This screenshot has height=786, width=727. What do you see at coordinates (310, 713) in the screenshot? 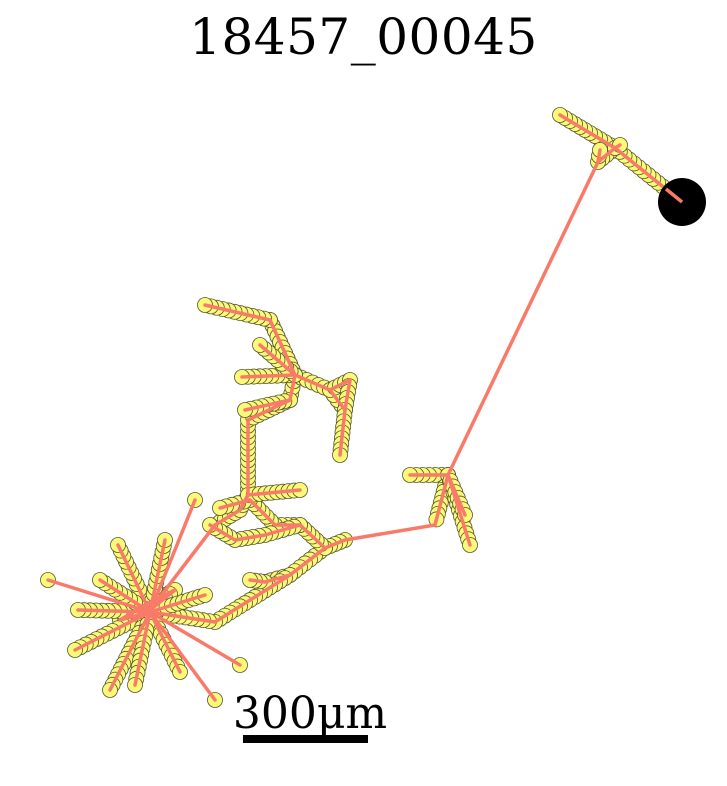
I see `scale-bar-label: 300μm` at bounding box center [310, 713].